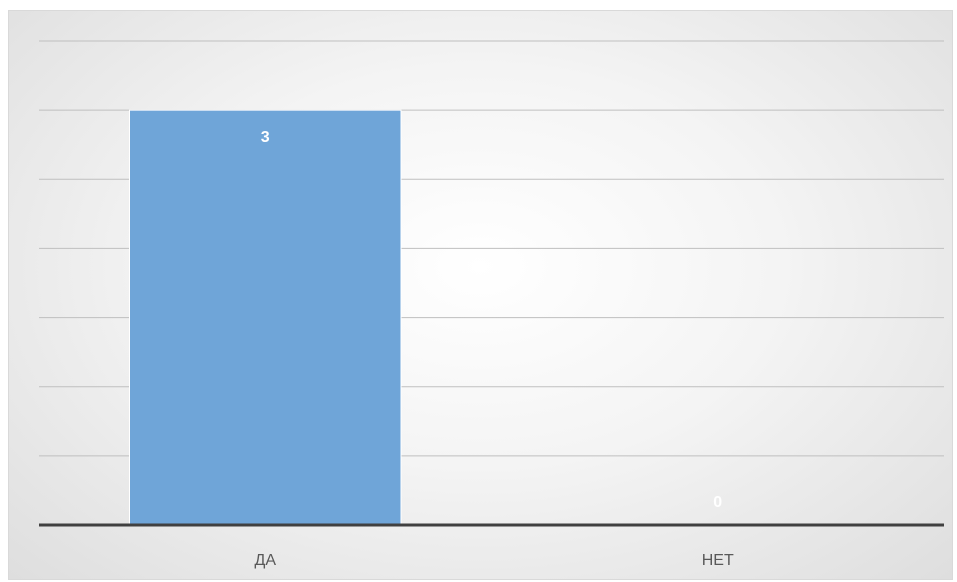 This screenshot has height=582, width=957. What do you see at coordinates (493, 560) in the screenshot?
I see `x-tick-labels: ДА НЕТ` at bounding box center [493, 560].